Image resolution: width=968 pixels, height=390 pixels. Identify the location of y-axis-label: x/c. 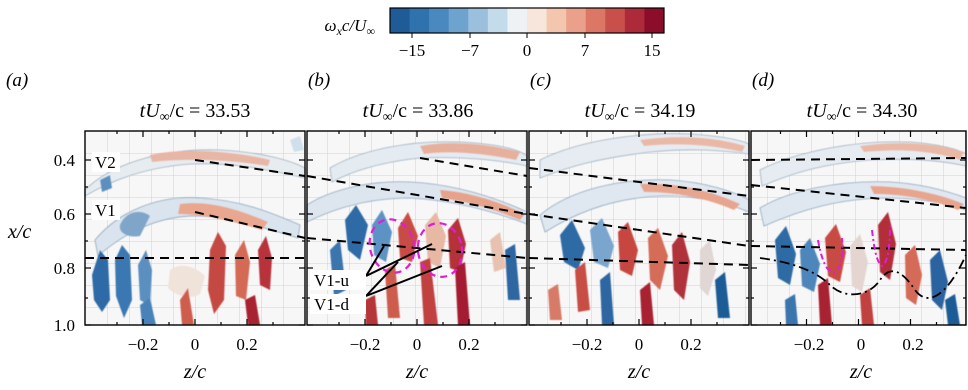
(19, 232).